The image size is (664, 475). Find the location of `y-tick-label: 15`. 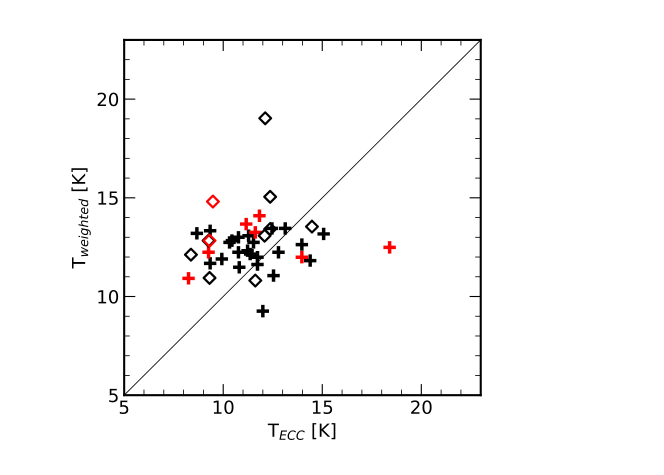

y-tick-label: 15 is located at coordinates (108, 198).